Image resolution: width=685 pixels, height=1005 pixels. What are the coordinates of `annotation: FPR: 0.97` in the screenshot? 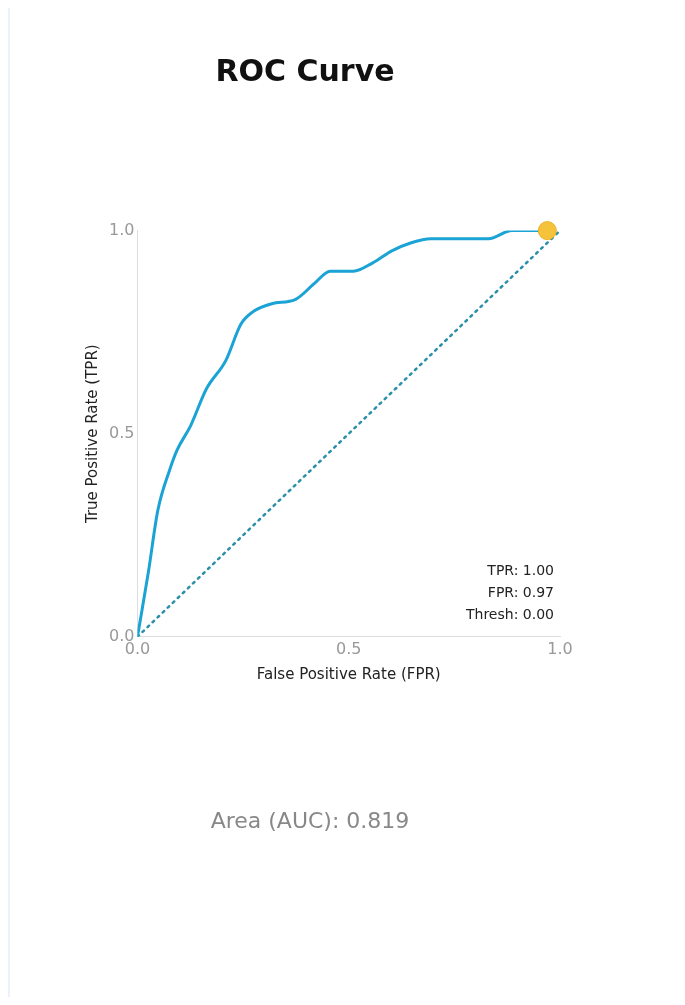 It's located at (520, 591).